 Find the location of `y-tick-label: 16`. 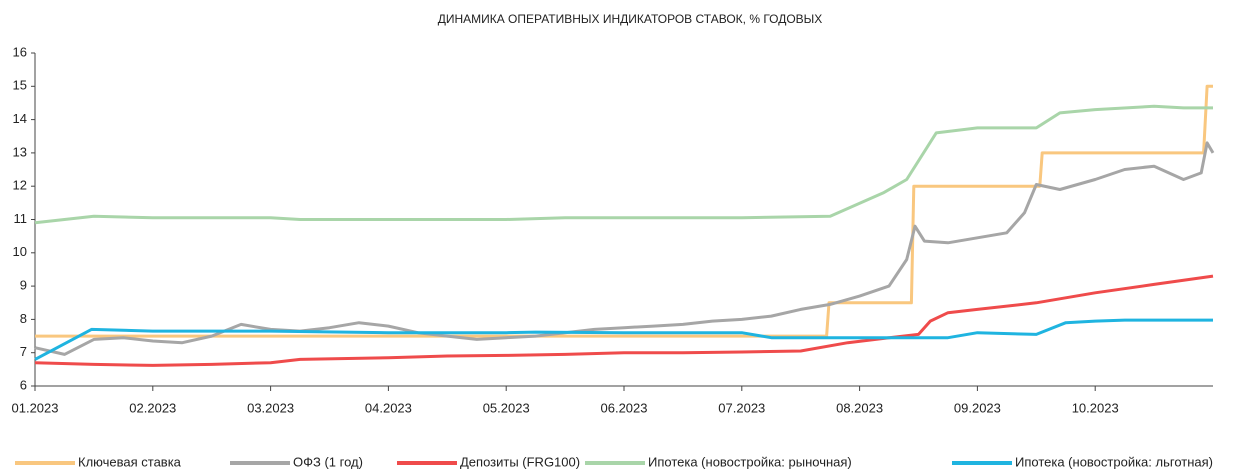

y-tick-label: 16 is located at coordinates (20, 51).